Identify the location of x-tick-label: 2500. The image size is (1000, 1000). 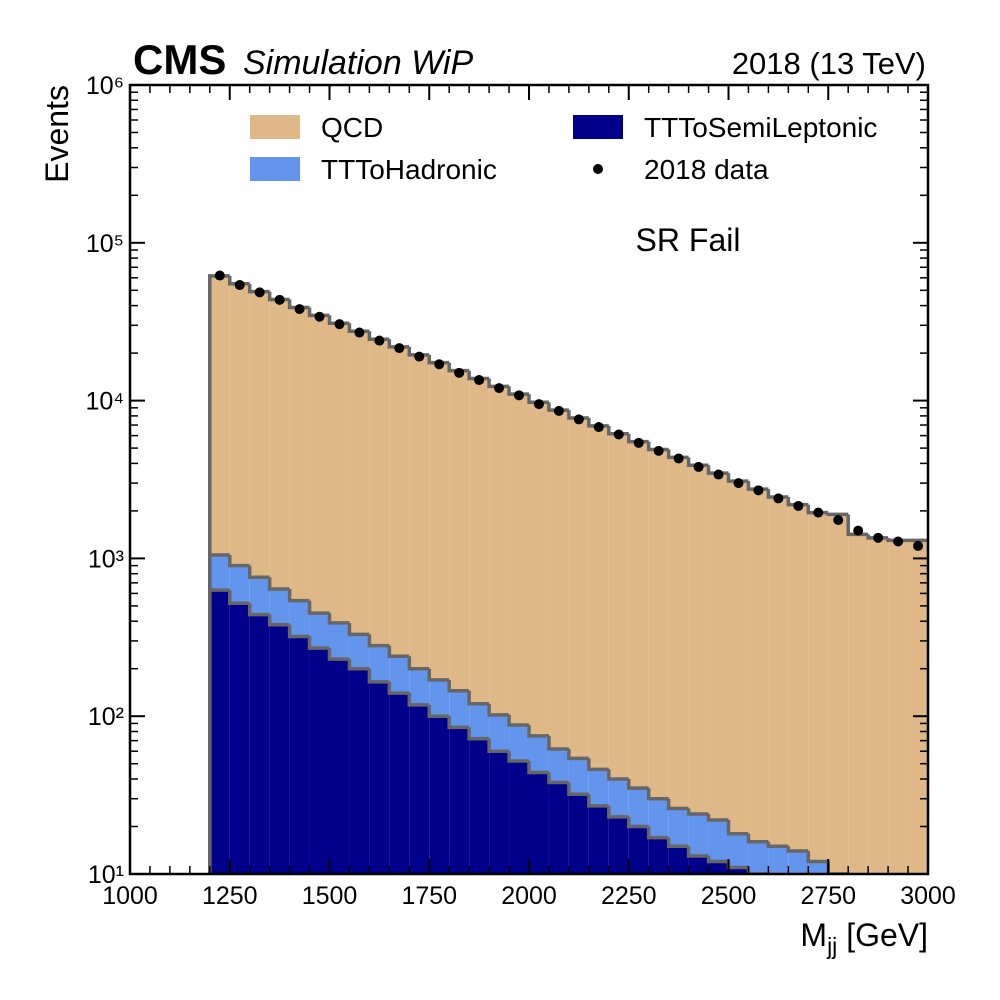
(729, 896).